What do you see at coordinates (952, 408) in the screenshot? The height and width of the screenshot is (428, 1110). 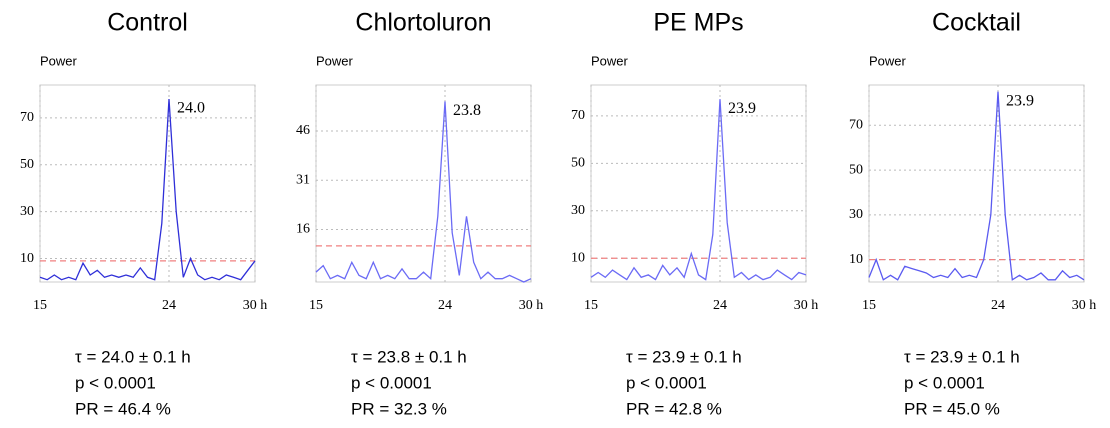 I see `stat-line: PR = 45.0 %` at bounding box center [952, 408].